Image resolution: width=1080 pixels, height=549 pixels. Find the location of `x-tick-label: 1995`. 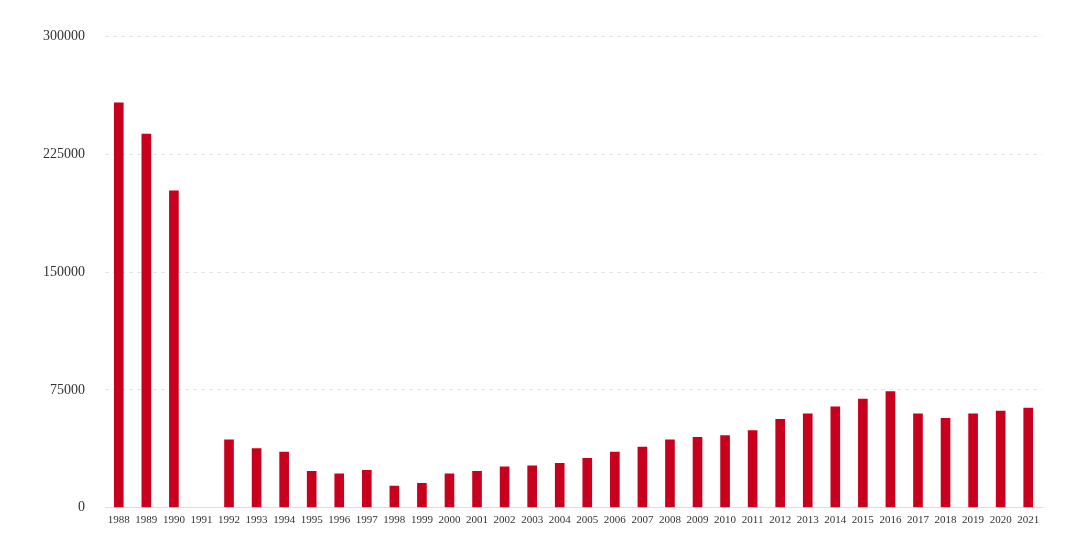

x-tick-label: 1995 is located at coordinates (312, 519).